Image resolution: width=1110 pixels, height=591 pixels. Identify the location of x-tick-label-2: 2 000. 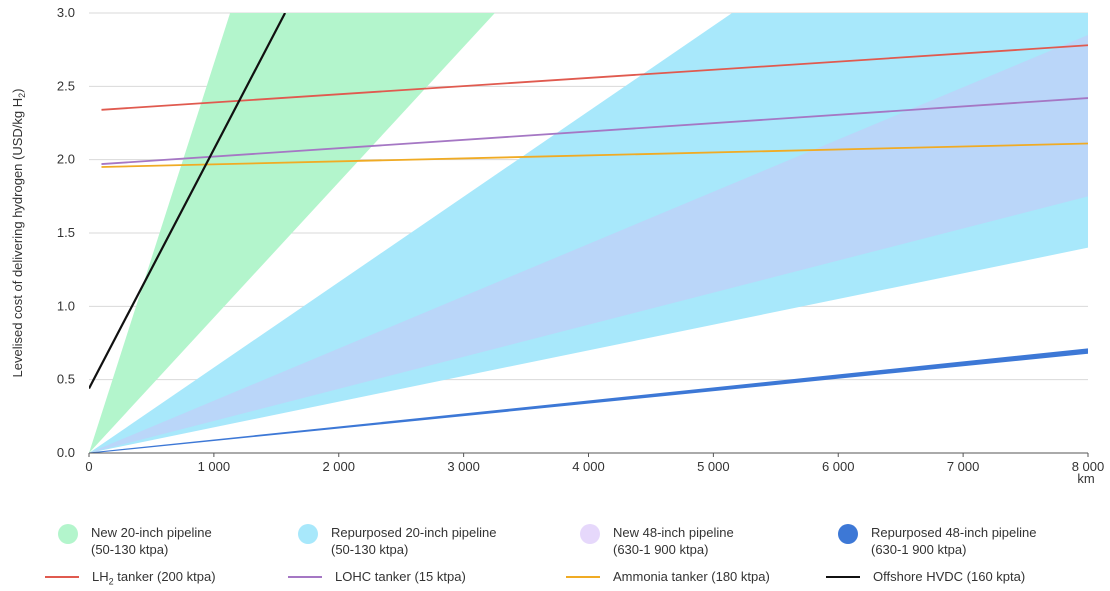
(338, 466).